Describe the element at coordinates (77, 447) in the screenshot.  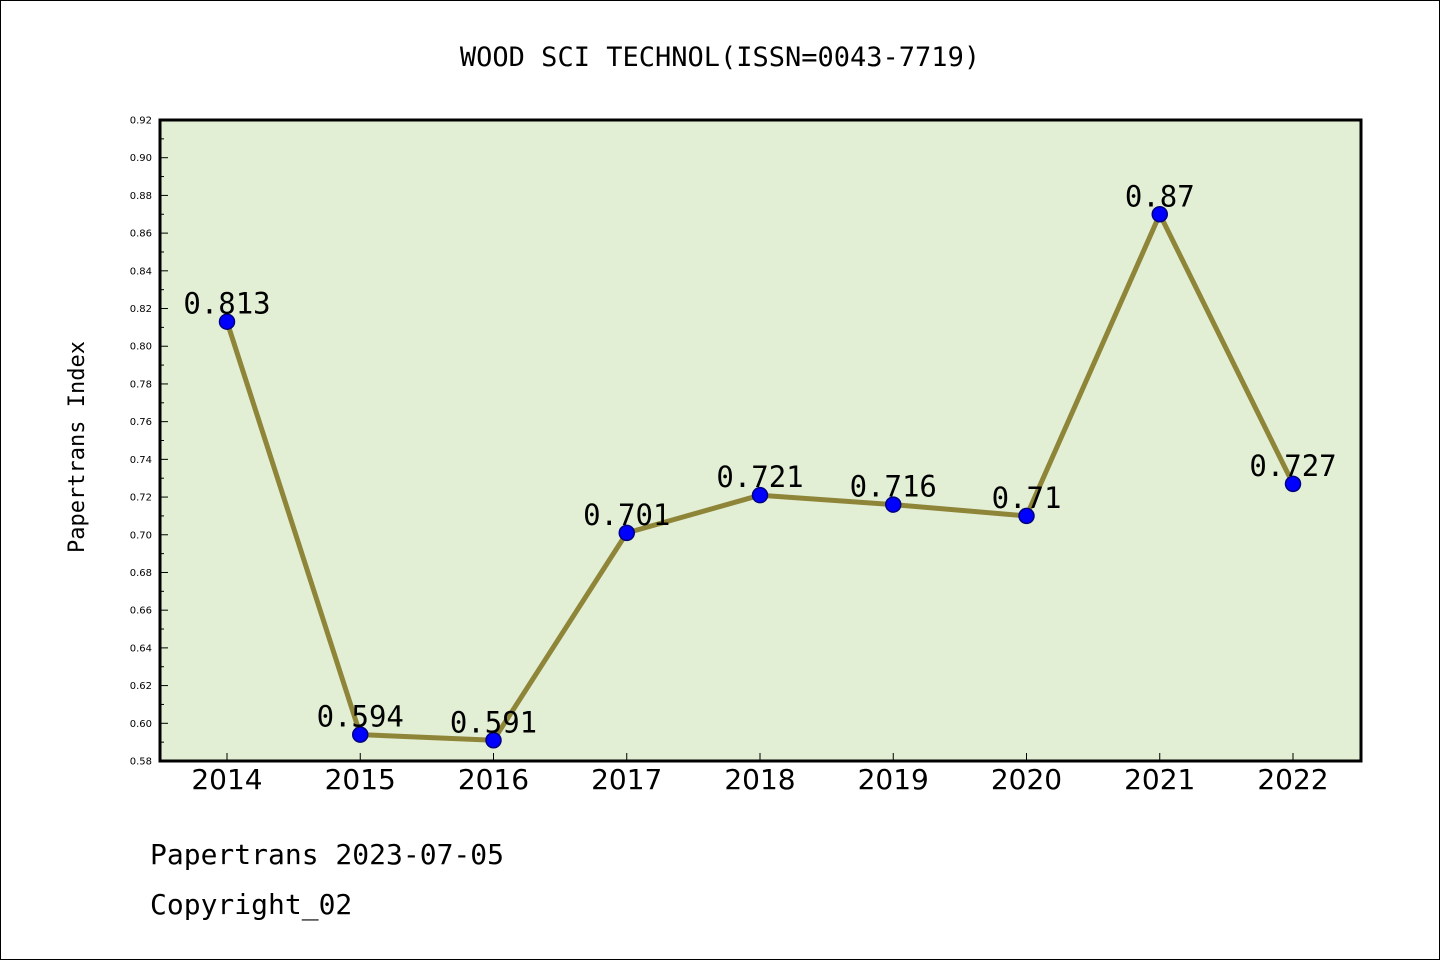
I see `y-axis-label: Papertrans Index` at that location.